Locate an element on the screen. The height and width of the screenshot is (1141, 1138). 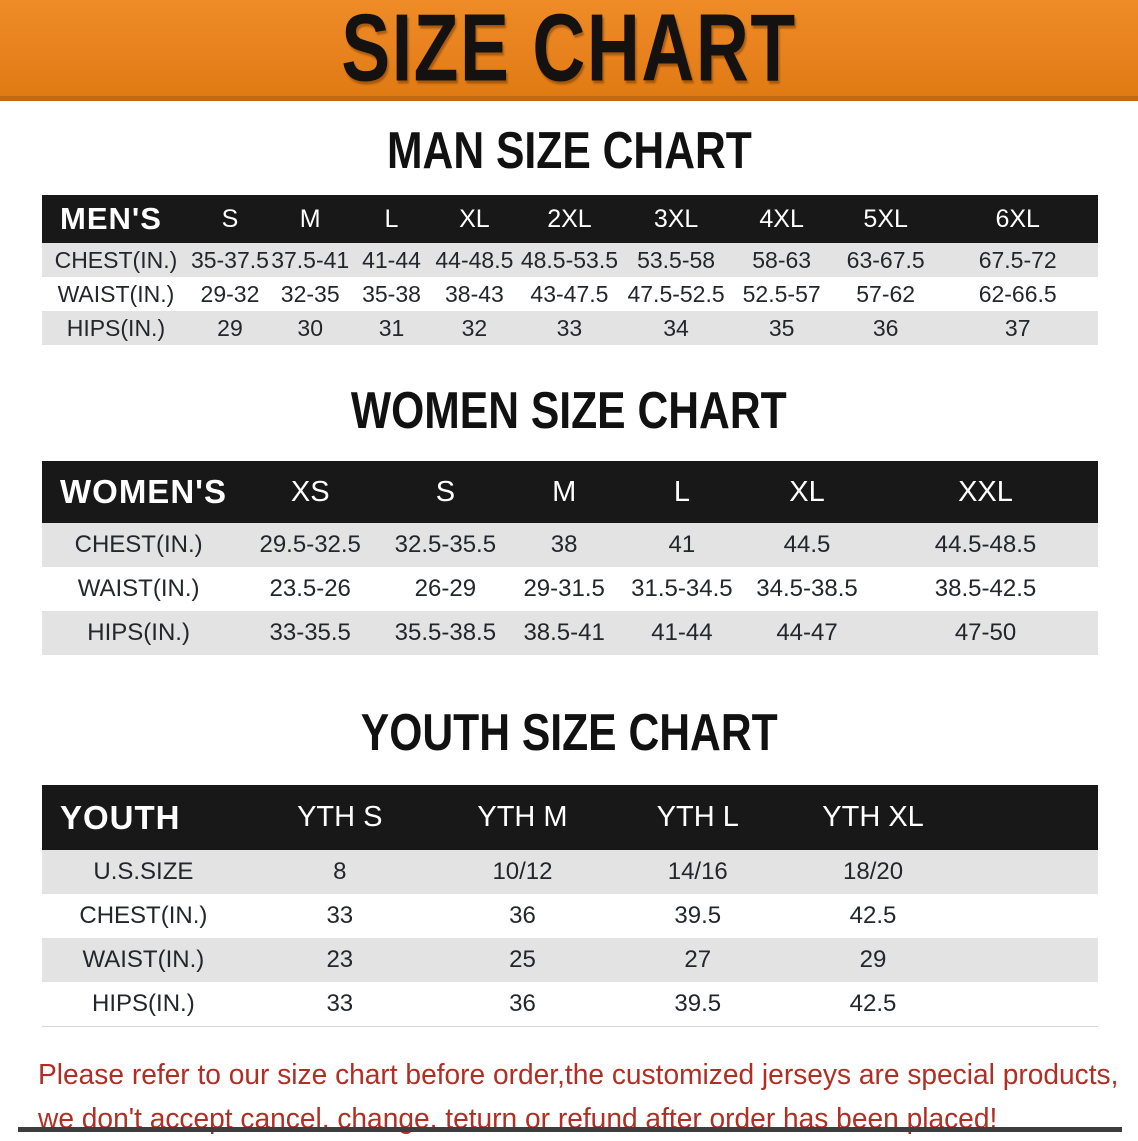
table-corner-label: MEN'S is located at coordinates (116, 219).